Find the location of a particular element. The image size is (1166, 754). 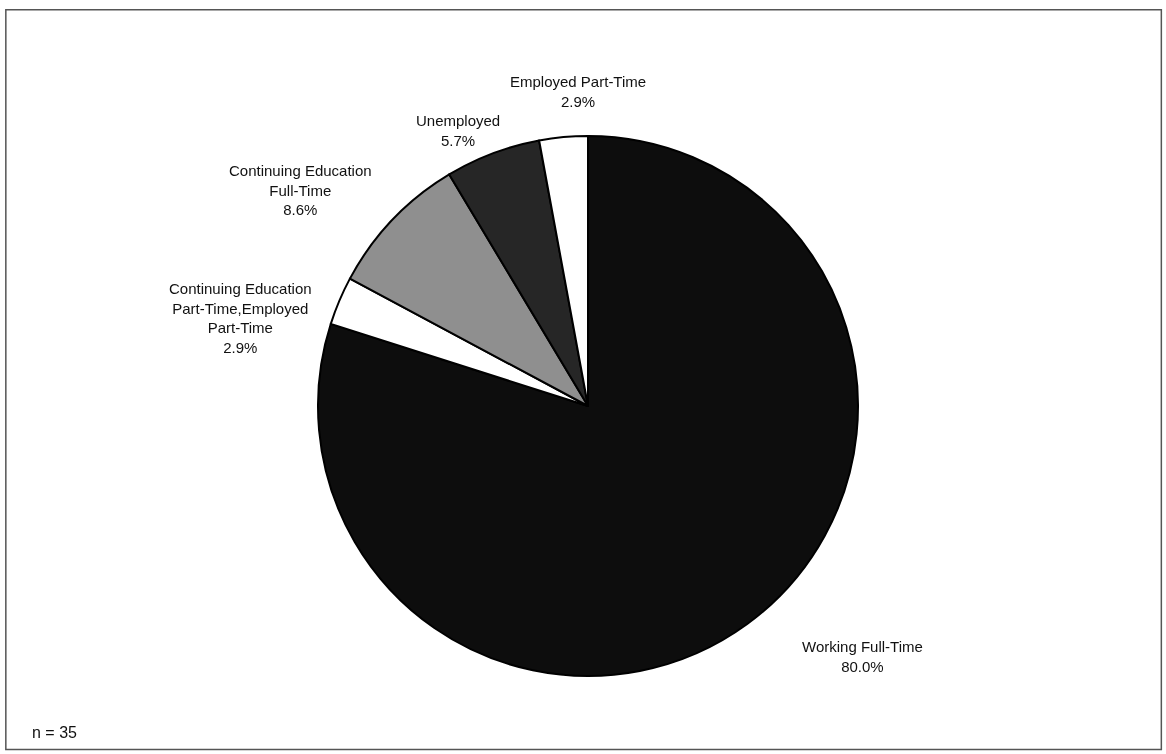

slice-label: Continuing Education Part-Time,Employed Part-Time is located at coordinates (240, 308).